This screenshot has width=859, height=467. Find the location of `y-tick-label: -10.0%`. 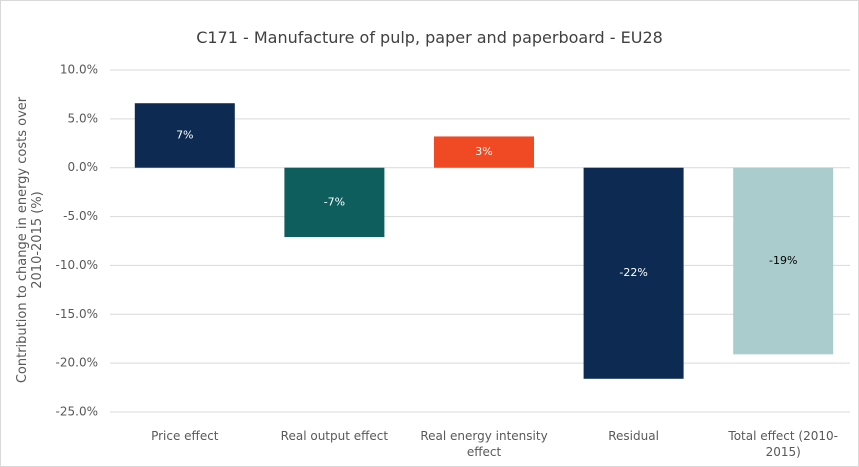

y-tick-label: -10.0% is located at coordinates (77, 265).